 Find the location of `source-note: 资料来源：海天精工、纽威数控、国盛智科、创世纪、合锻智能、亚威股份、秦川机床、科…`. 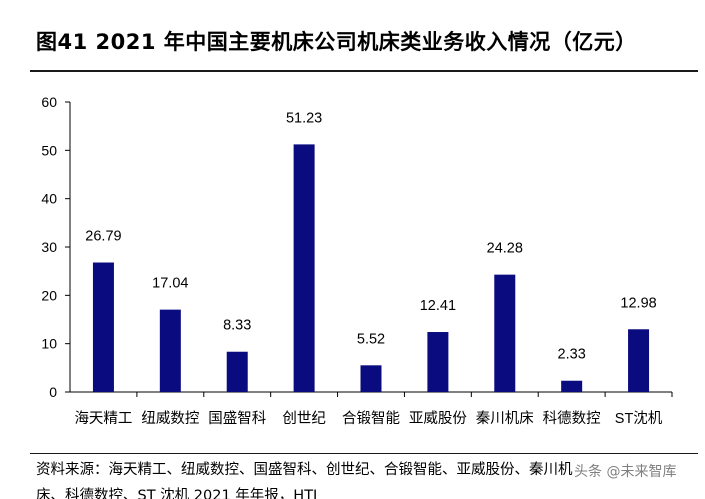

source-note: 资料来源：海天精工、纽威数控、国盛智科、创世纪、合锻智能、亚威股份、秦川机床、科… is located at coordinates (304, 480).